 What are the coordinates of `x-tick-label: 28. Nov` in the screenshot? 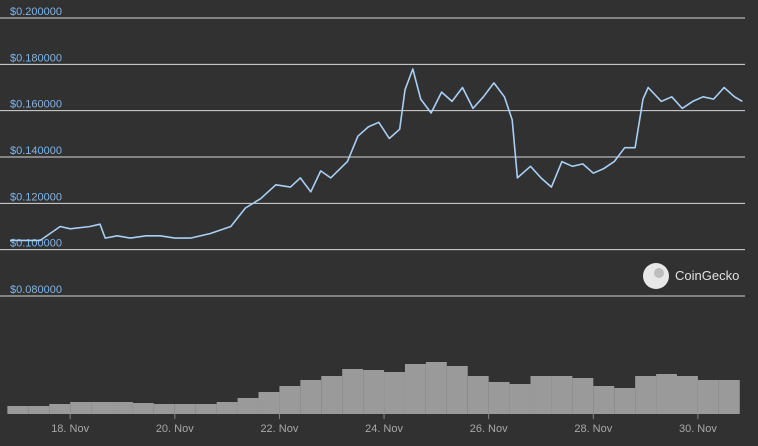 It's located at (593, 429).